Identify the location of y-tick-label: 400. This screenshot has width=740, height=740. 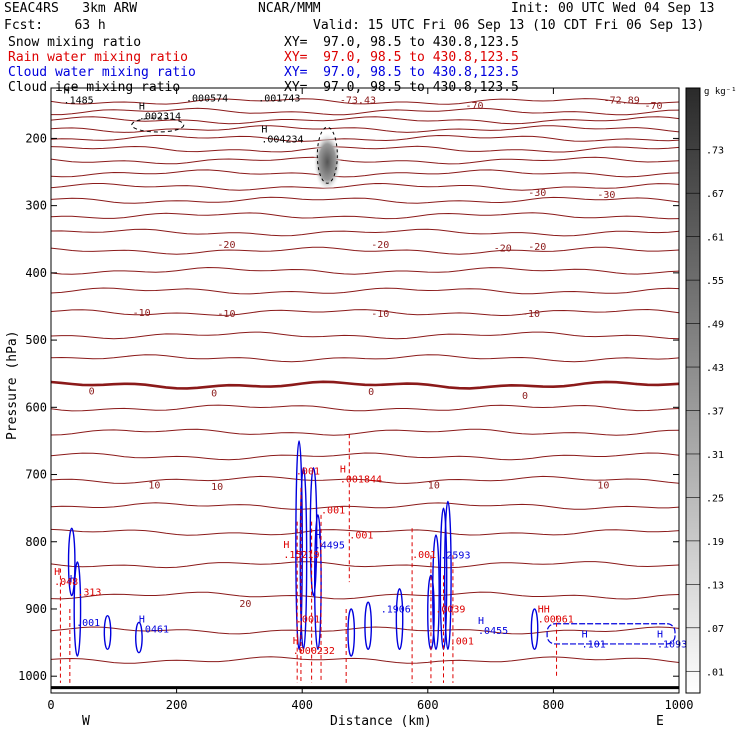
(36, 273).